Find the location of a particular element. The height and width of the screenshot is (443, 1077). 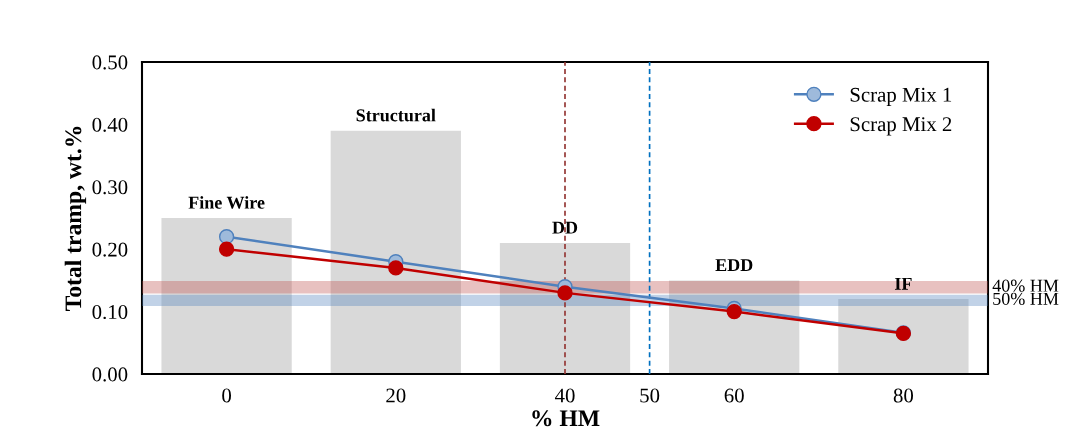

annotation: Fine Wire is located at coordinates (226, 202).